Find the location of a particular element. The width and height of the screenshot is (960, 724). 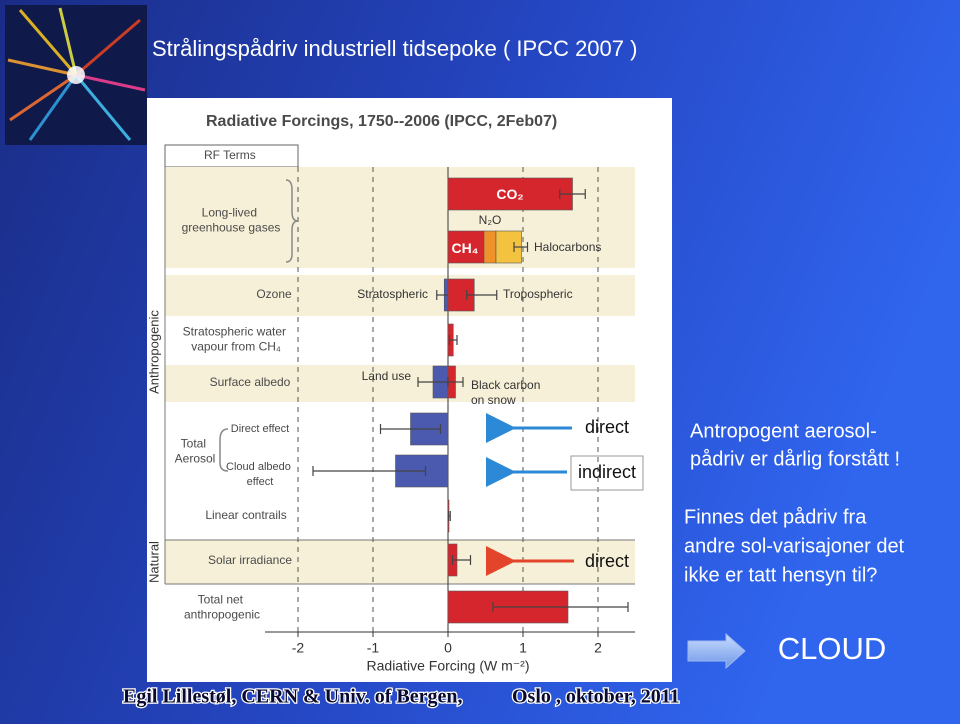

row-label: Direct effect is located at coordinates (260, 429).